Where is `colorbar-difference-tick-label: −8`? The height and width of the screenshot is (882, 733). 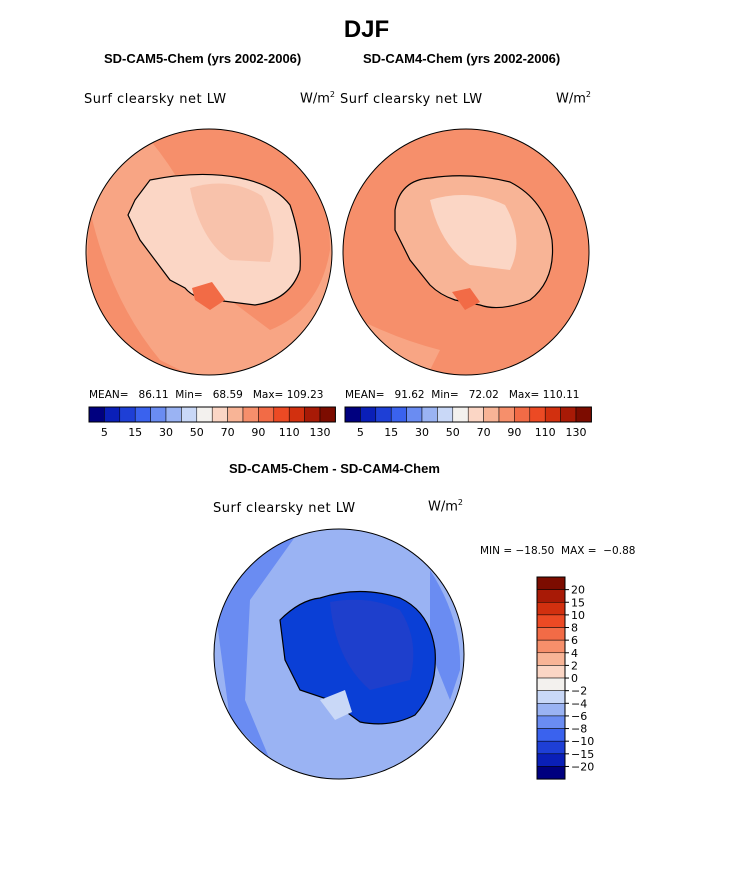
colorbar-difference-tick-label: −8 is located at coordinates (579, 729).